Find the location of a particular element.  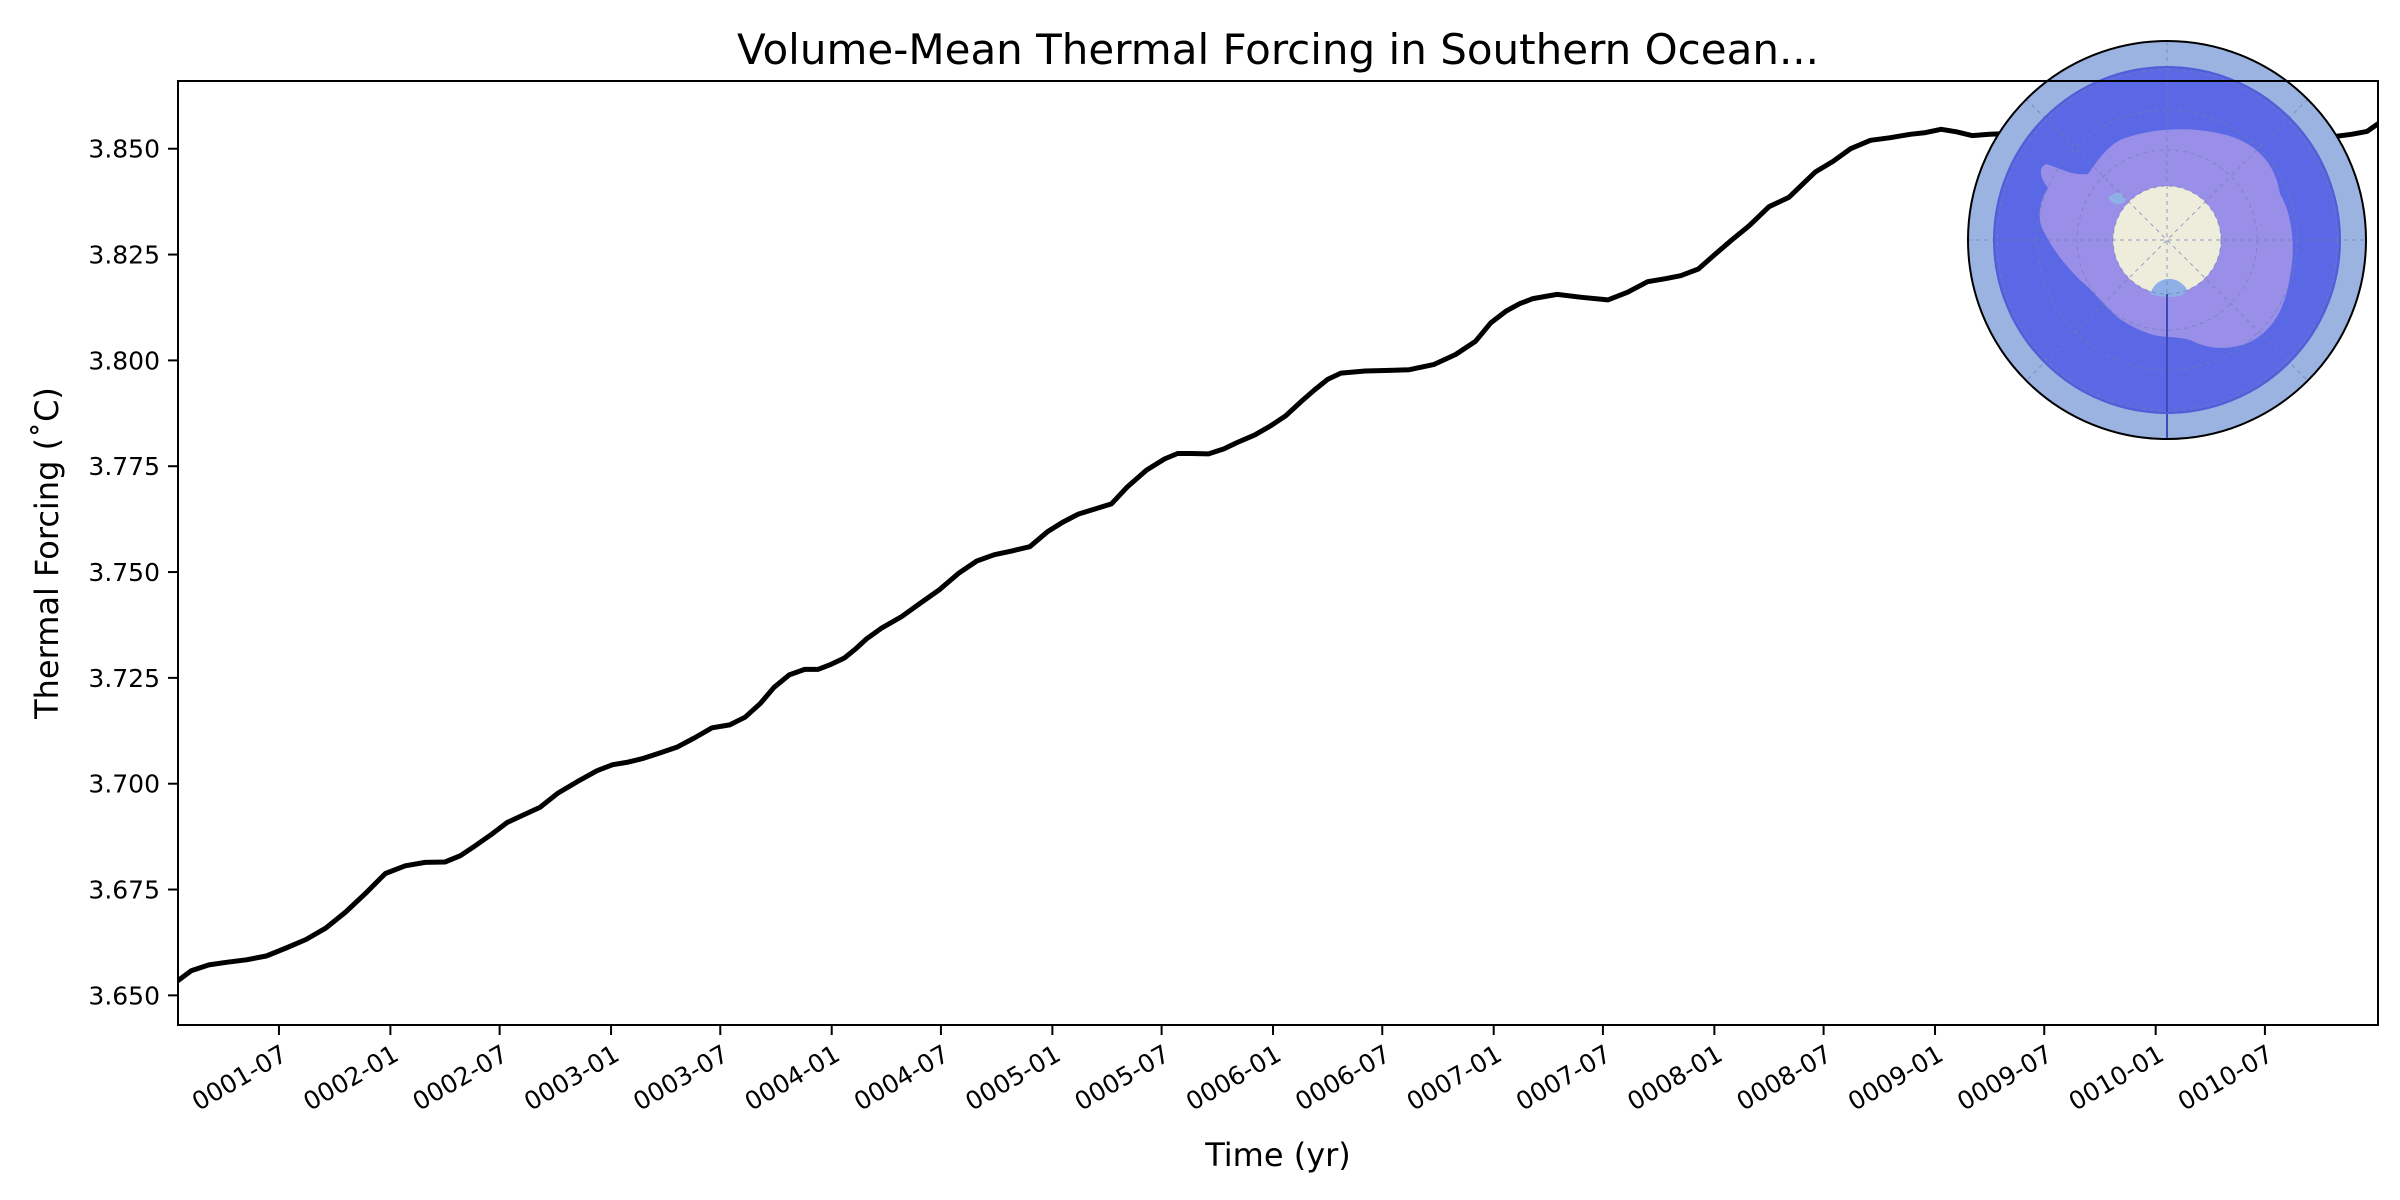

y-tick-label: 3.775 is located at coordinates (124, 466).